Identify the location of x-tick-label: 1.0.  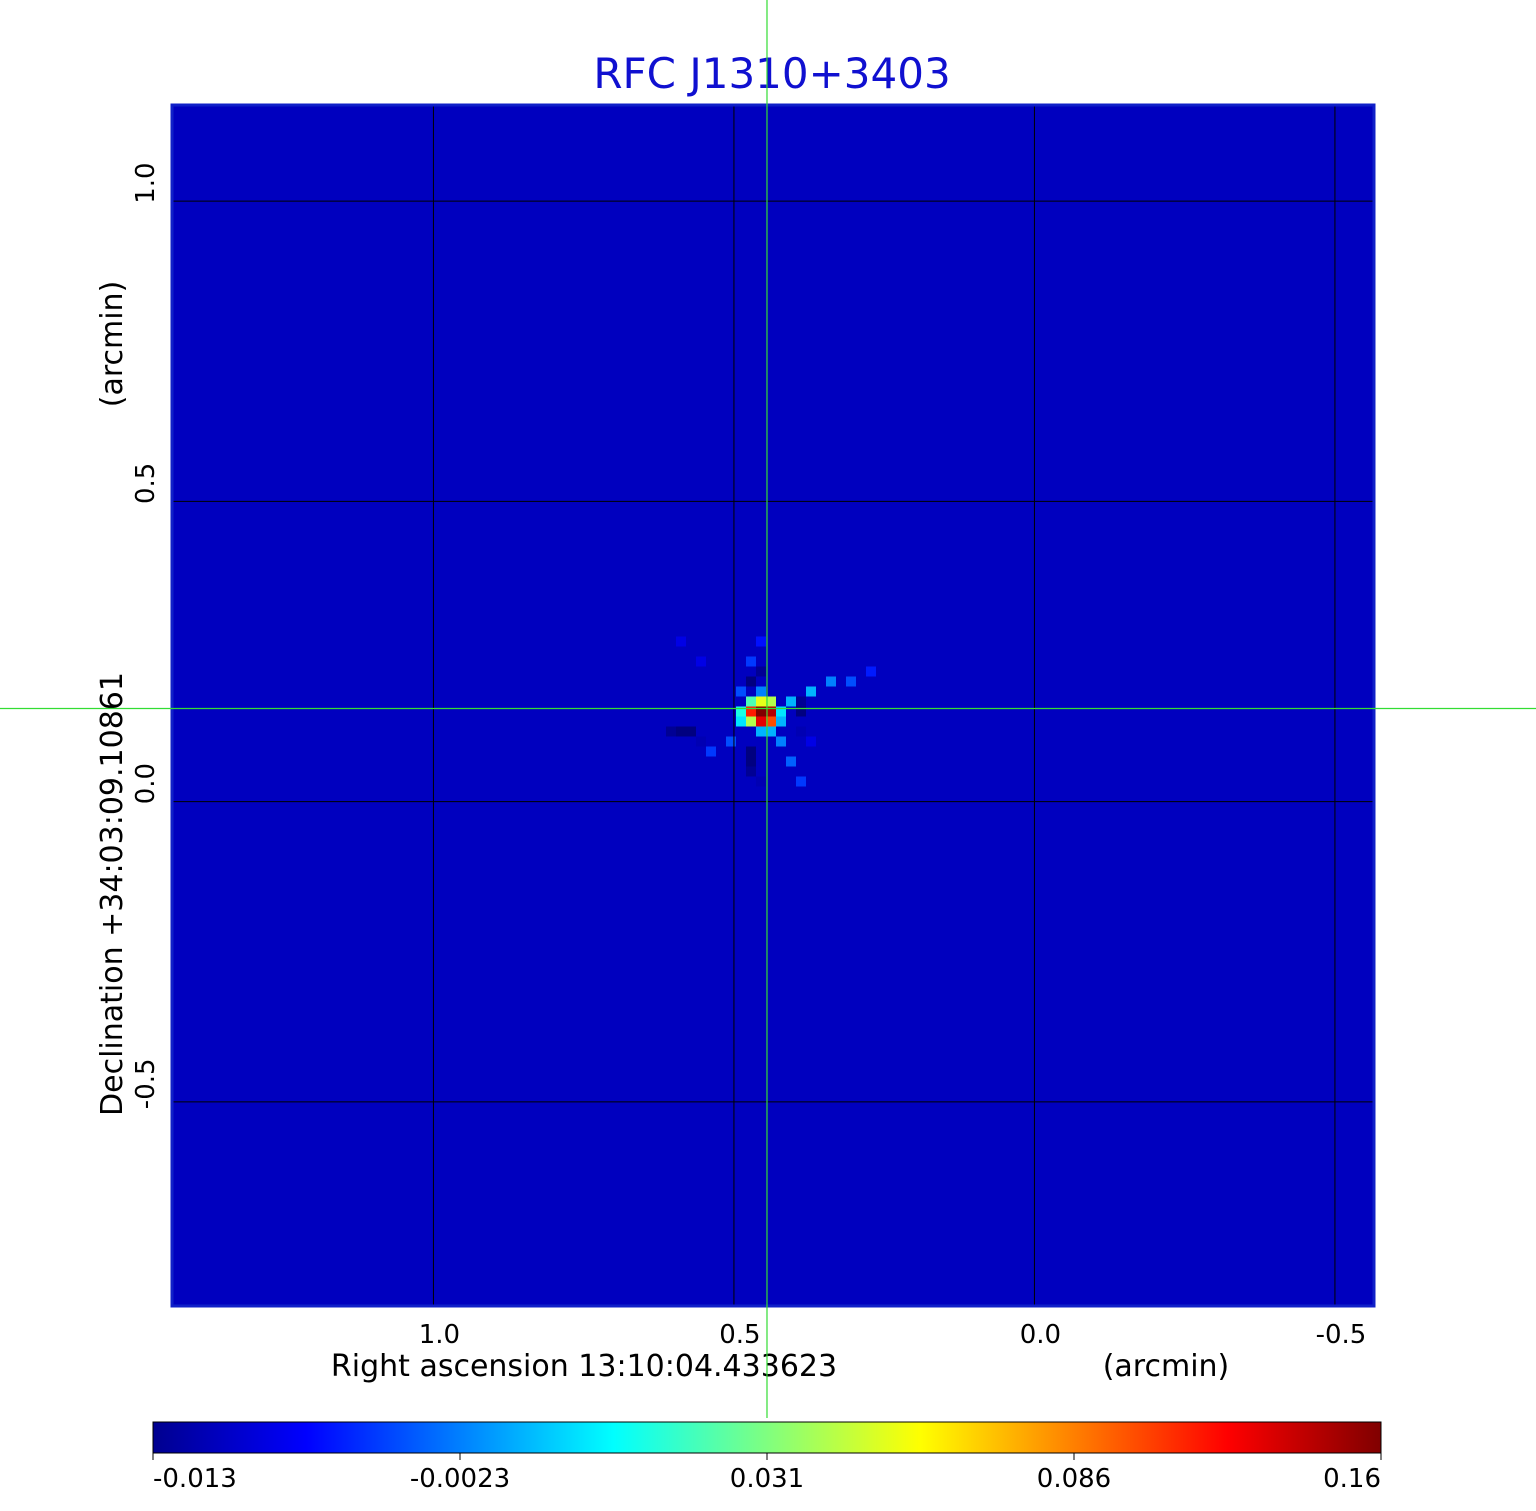
(439, 1335).